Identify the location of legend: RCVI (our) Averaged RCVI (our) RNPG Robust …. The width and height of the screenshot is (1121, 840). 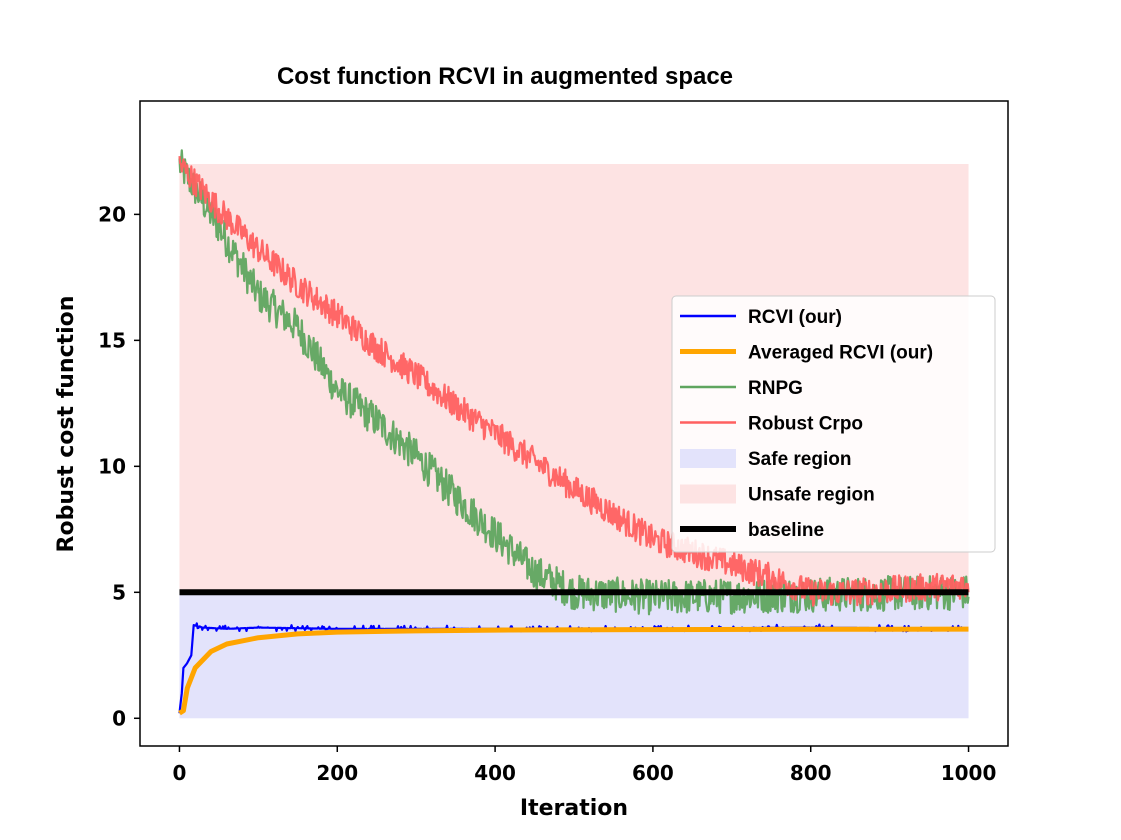
(833, 424).